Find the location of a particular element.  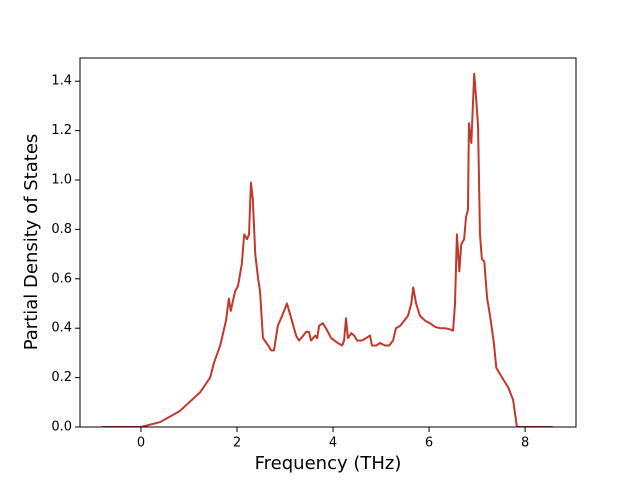

y-tick-label: 0.6 is located at coordinates (61, 278).